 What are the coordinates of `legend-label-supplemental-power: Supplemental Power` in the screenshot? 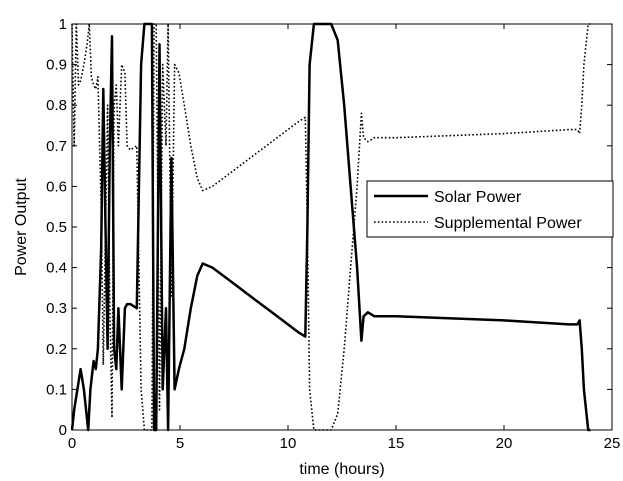 It's located at (508, 223).